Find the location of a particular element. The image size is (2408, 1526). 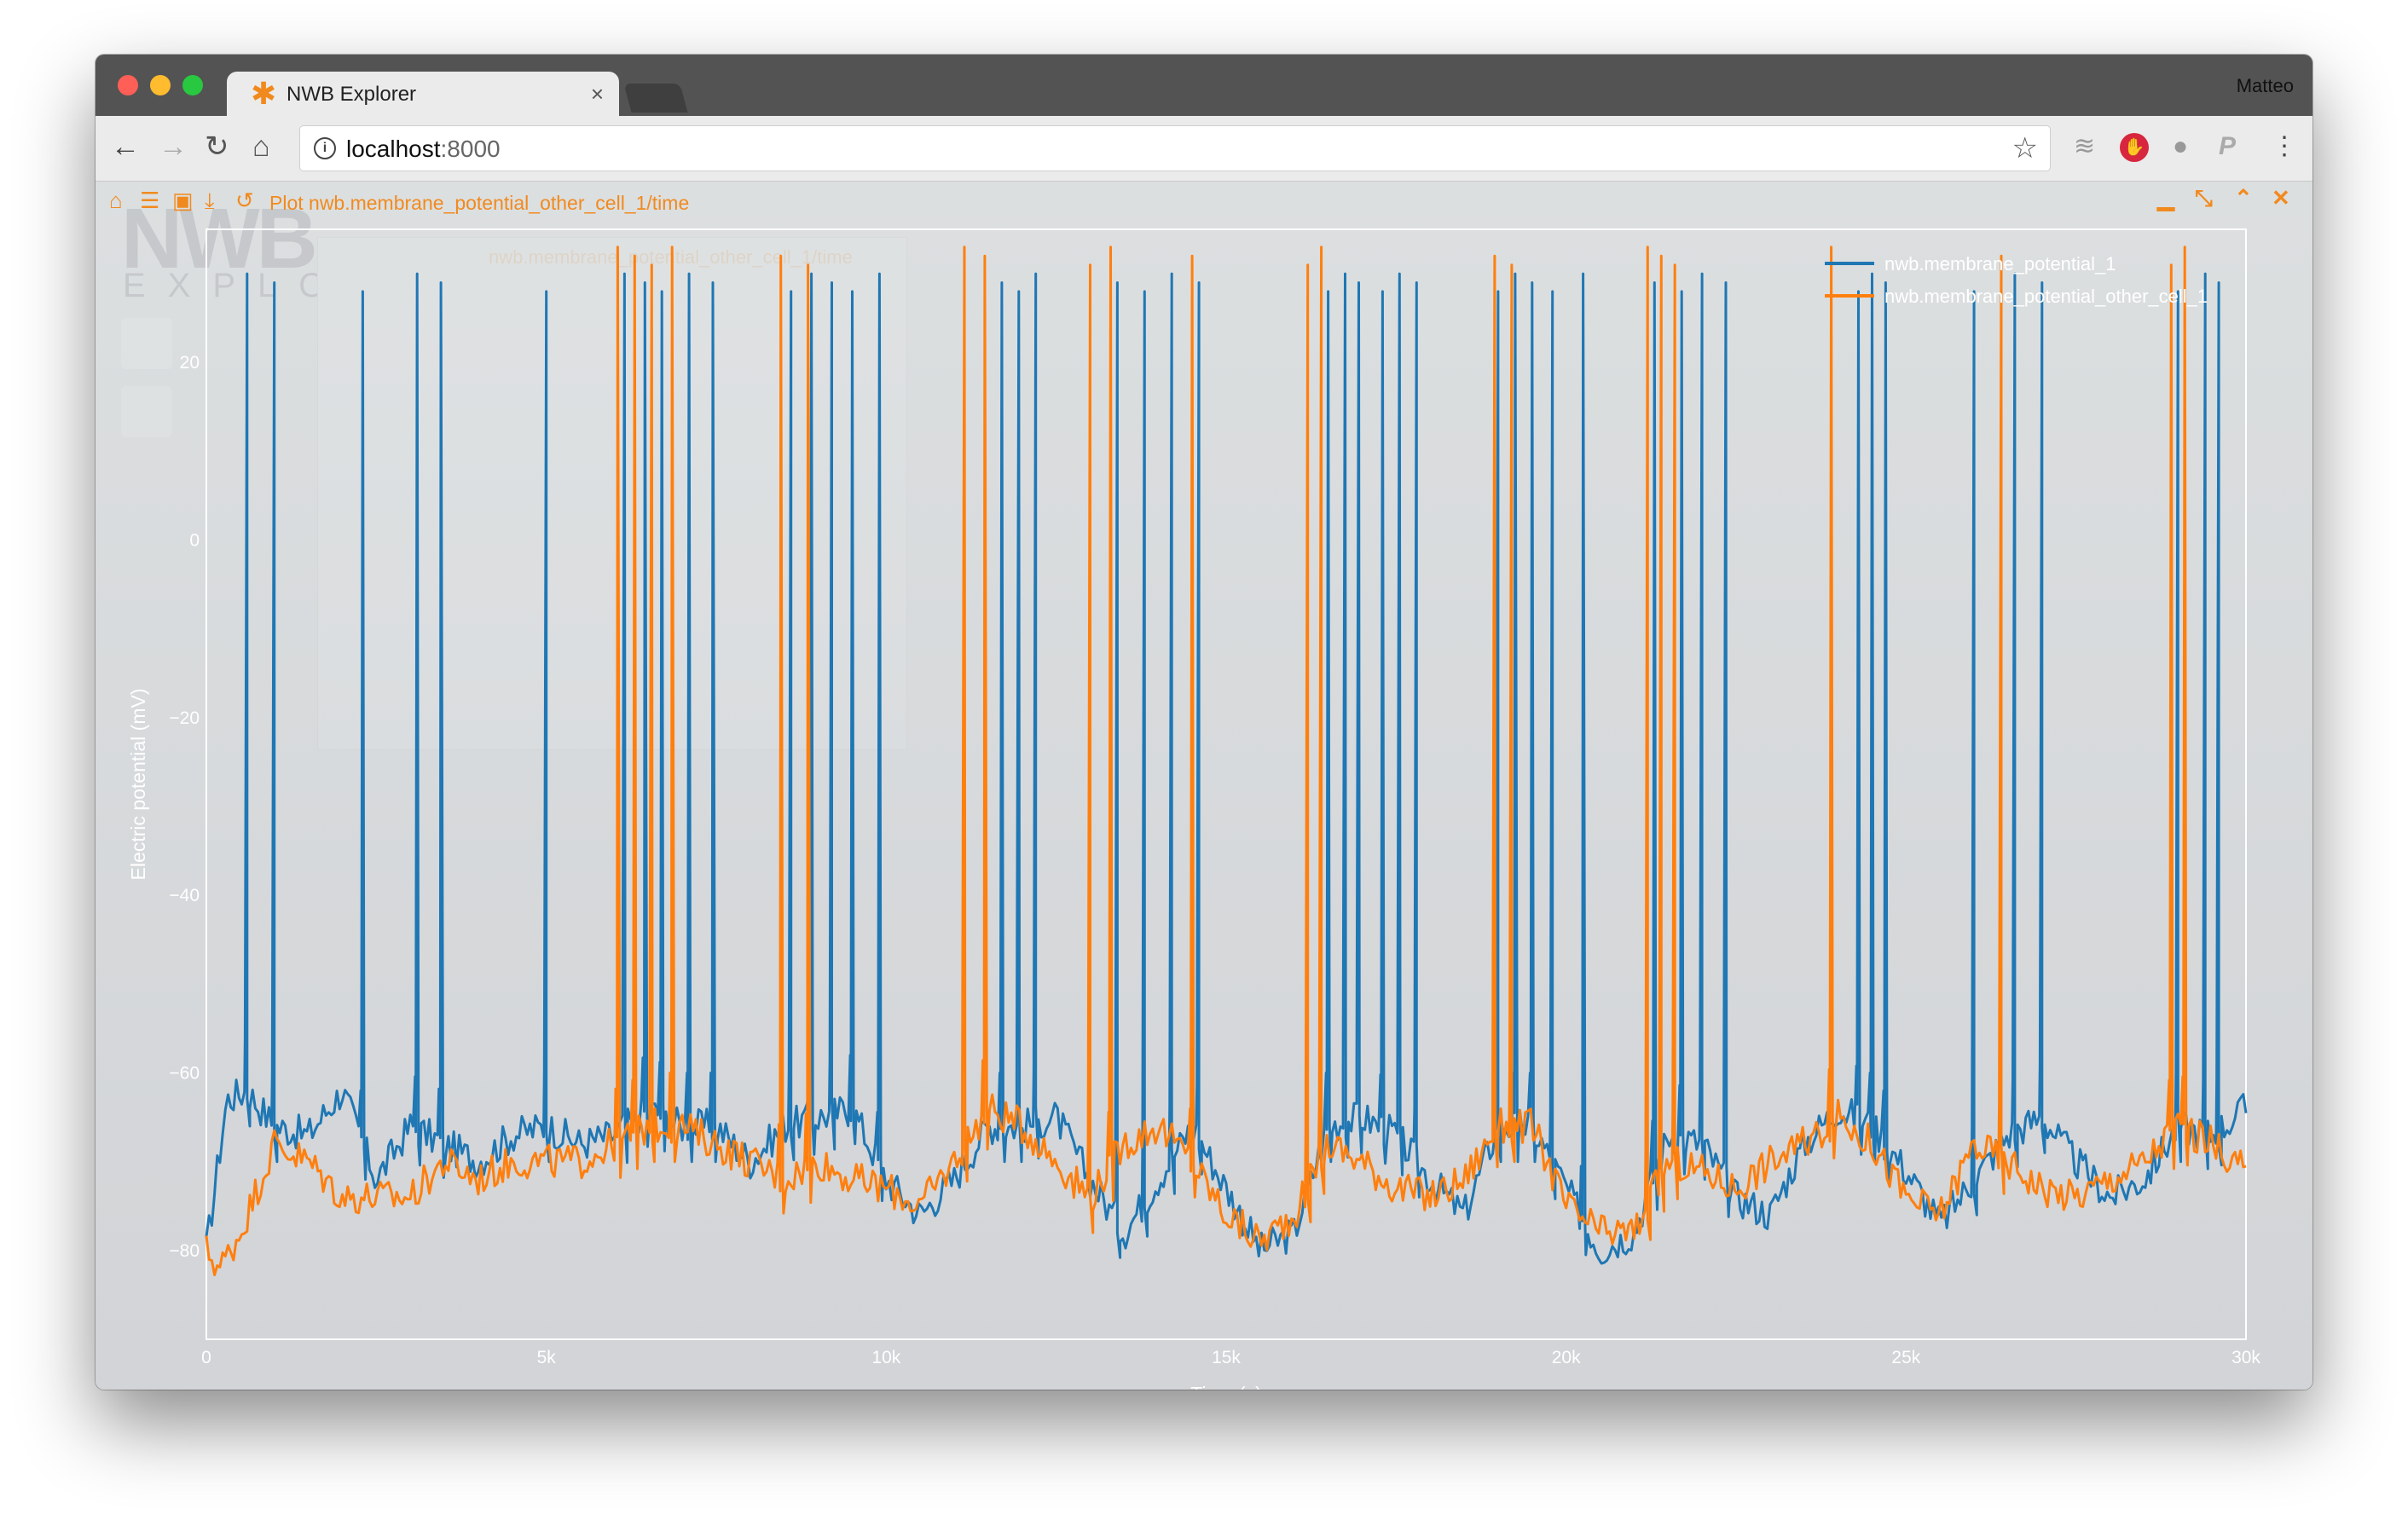

adblock-icon: ✋ is located at coordinates (2134, 147).